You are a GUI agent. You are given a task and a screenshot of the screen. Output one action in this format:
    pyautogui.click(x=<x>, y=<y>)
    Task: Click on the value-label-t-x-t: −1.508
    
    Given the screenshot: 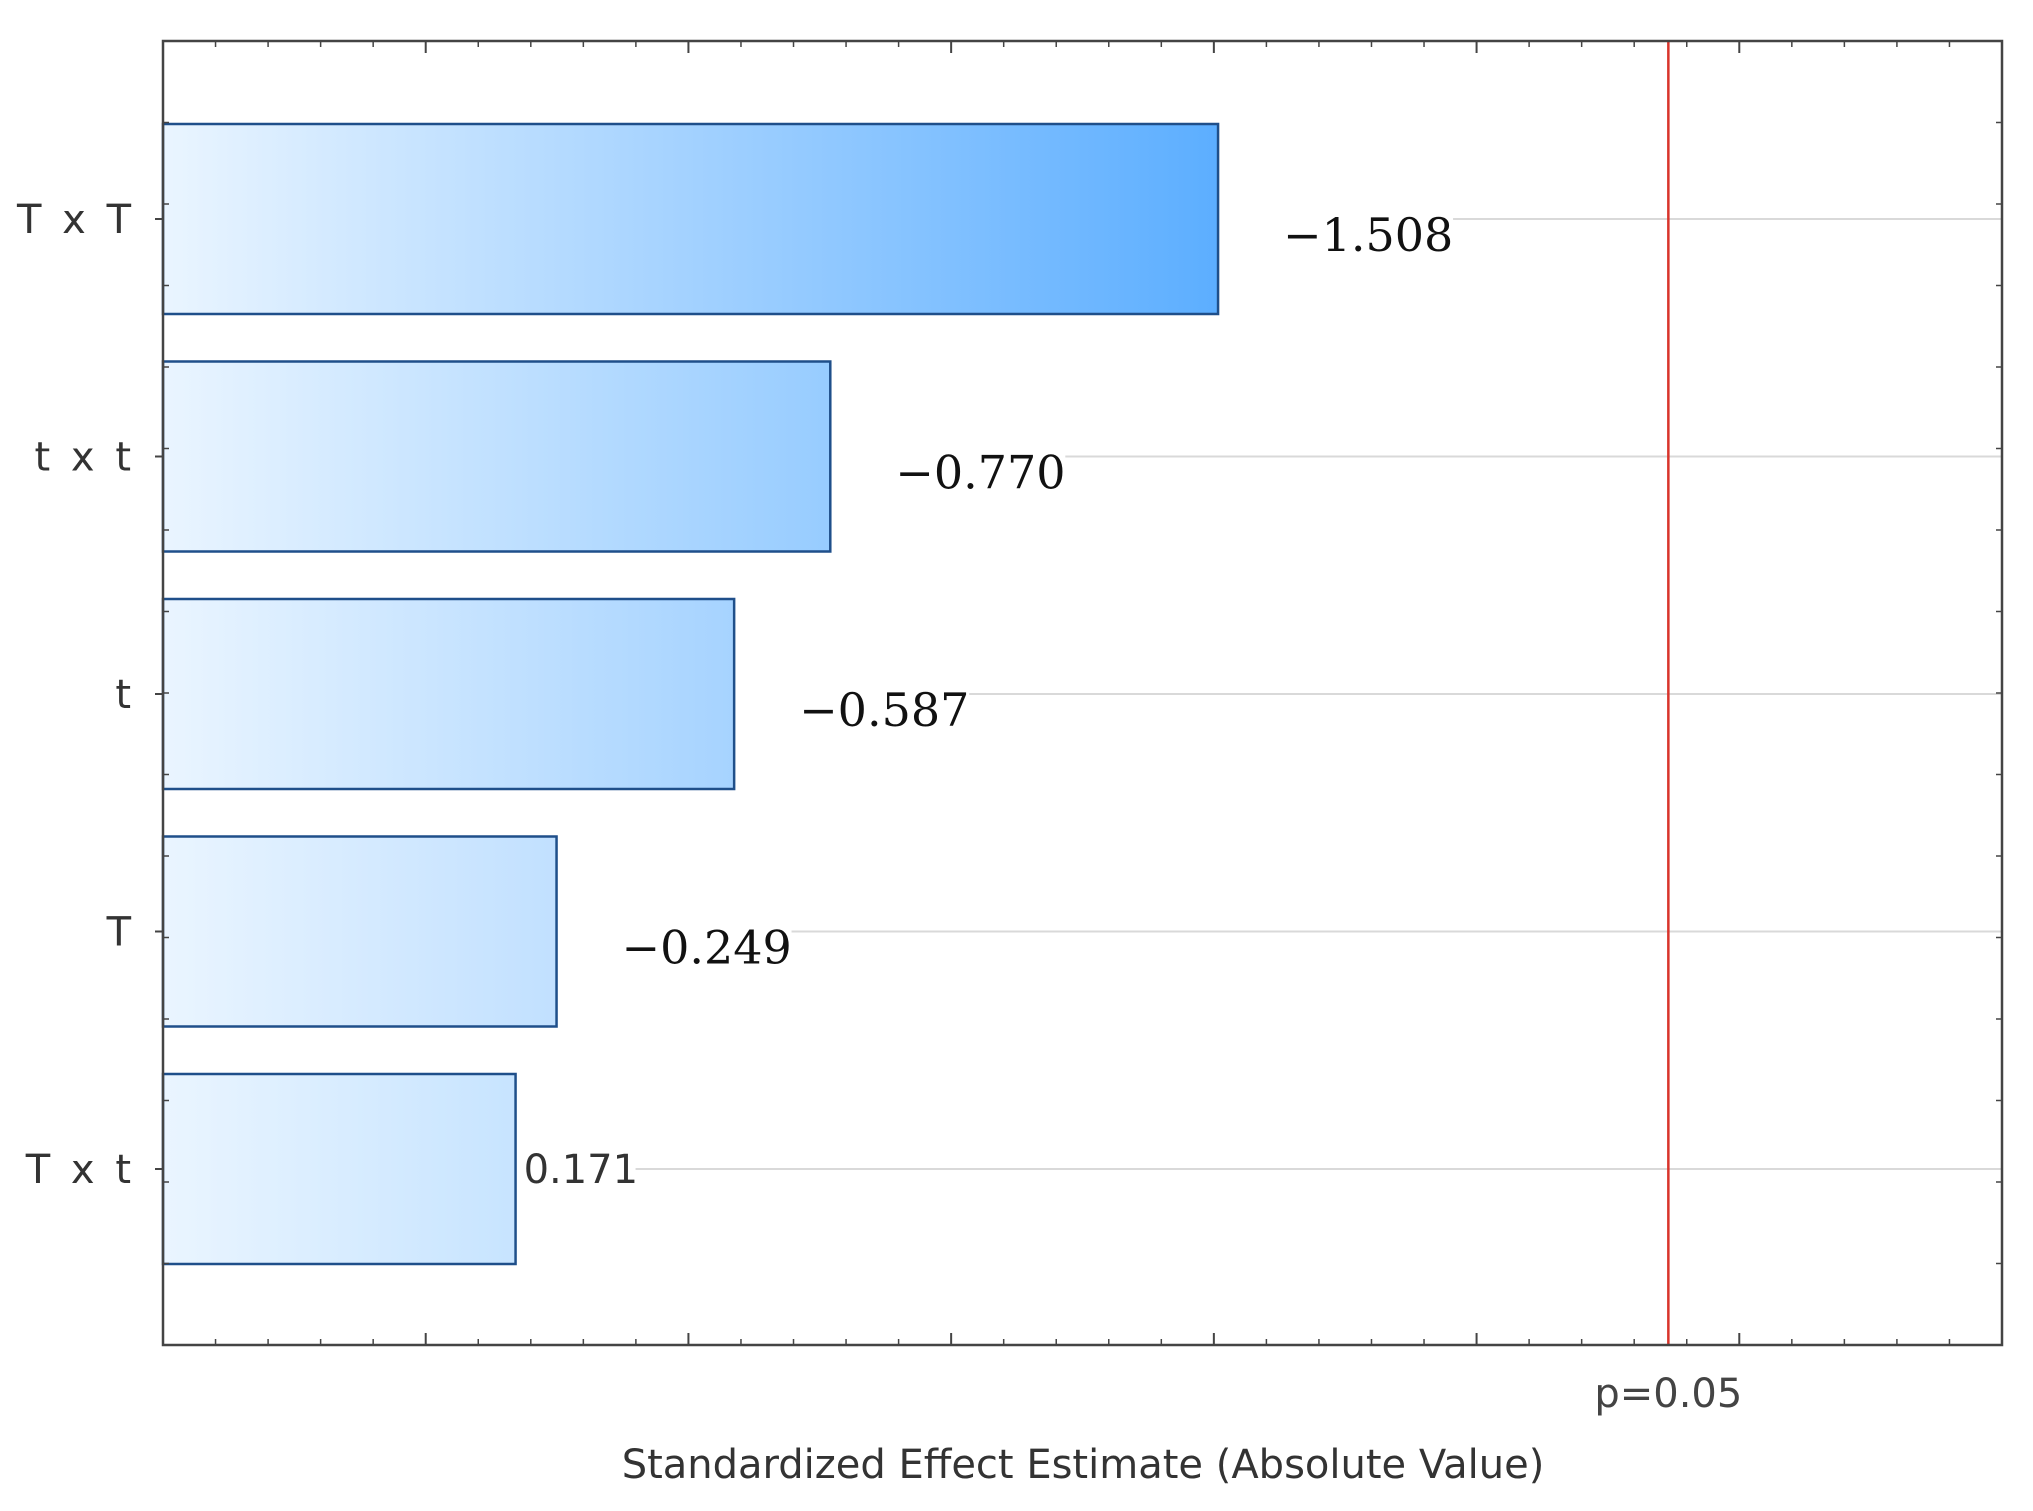 What is the action you would take?
    pyautogui.click(x=1368, y=235)
    